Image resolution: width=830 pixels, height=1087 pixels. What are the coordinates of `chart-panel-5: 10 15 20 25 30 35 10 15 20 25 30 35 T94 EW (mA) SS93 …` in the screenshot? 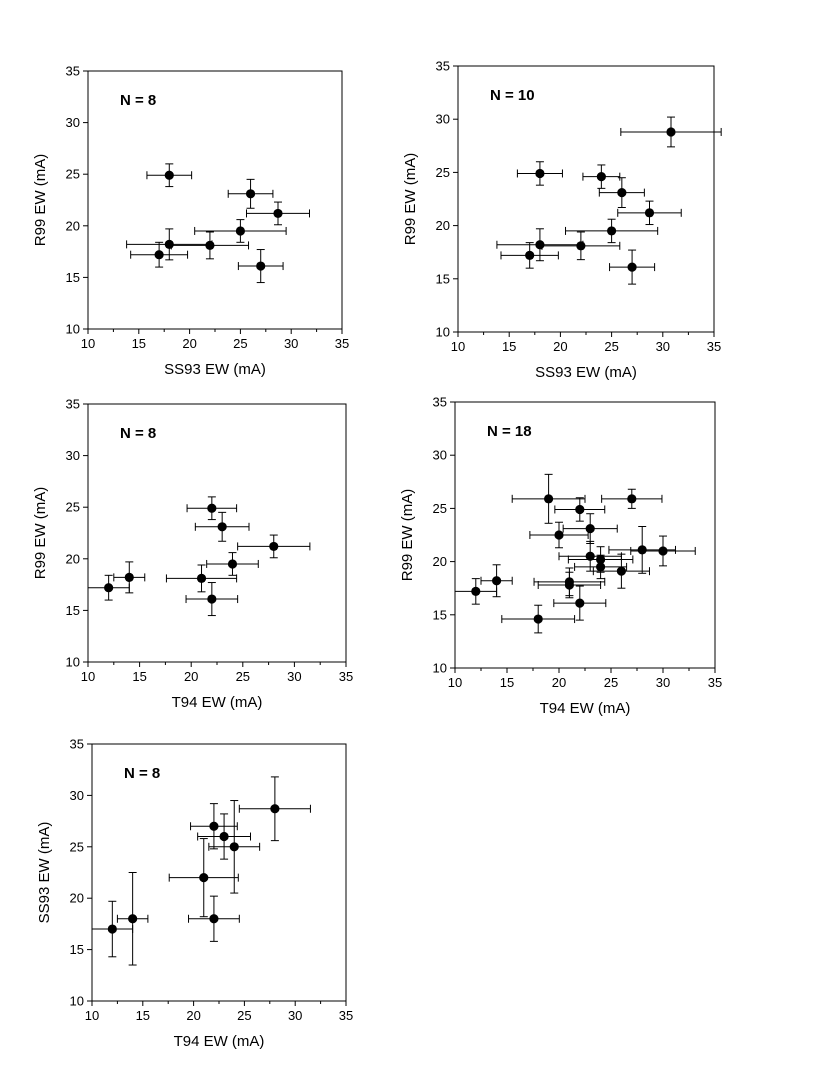 It's located at (194, 894).